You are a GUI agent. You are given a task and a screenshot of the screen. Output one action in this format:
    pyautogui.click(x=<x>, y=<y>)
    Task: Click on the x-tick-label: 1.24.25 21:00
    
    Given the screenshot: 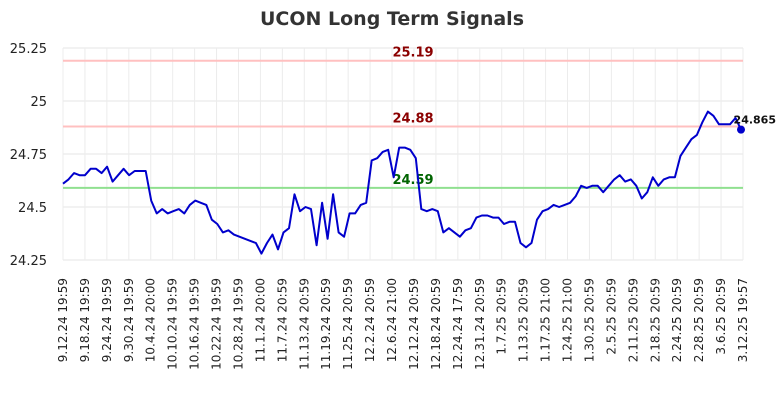 What is the action you would take?
    pyautogui.click(x=568, y=320)
    